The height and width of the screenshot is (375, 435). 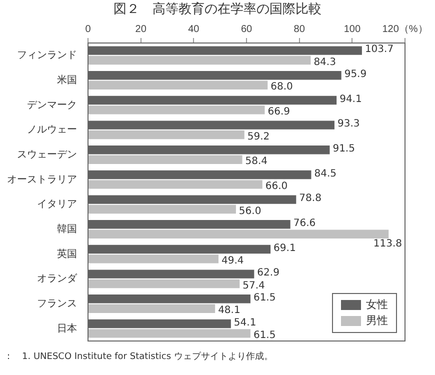 What do you see at coordinates (141, 29) in the screenshot?
I see `x-tick-label: 20` at bounding box center [141, 29].